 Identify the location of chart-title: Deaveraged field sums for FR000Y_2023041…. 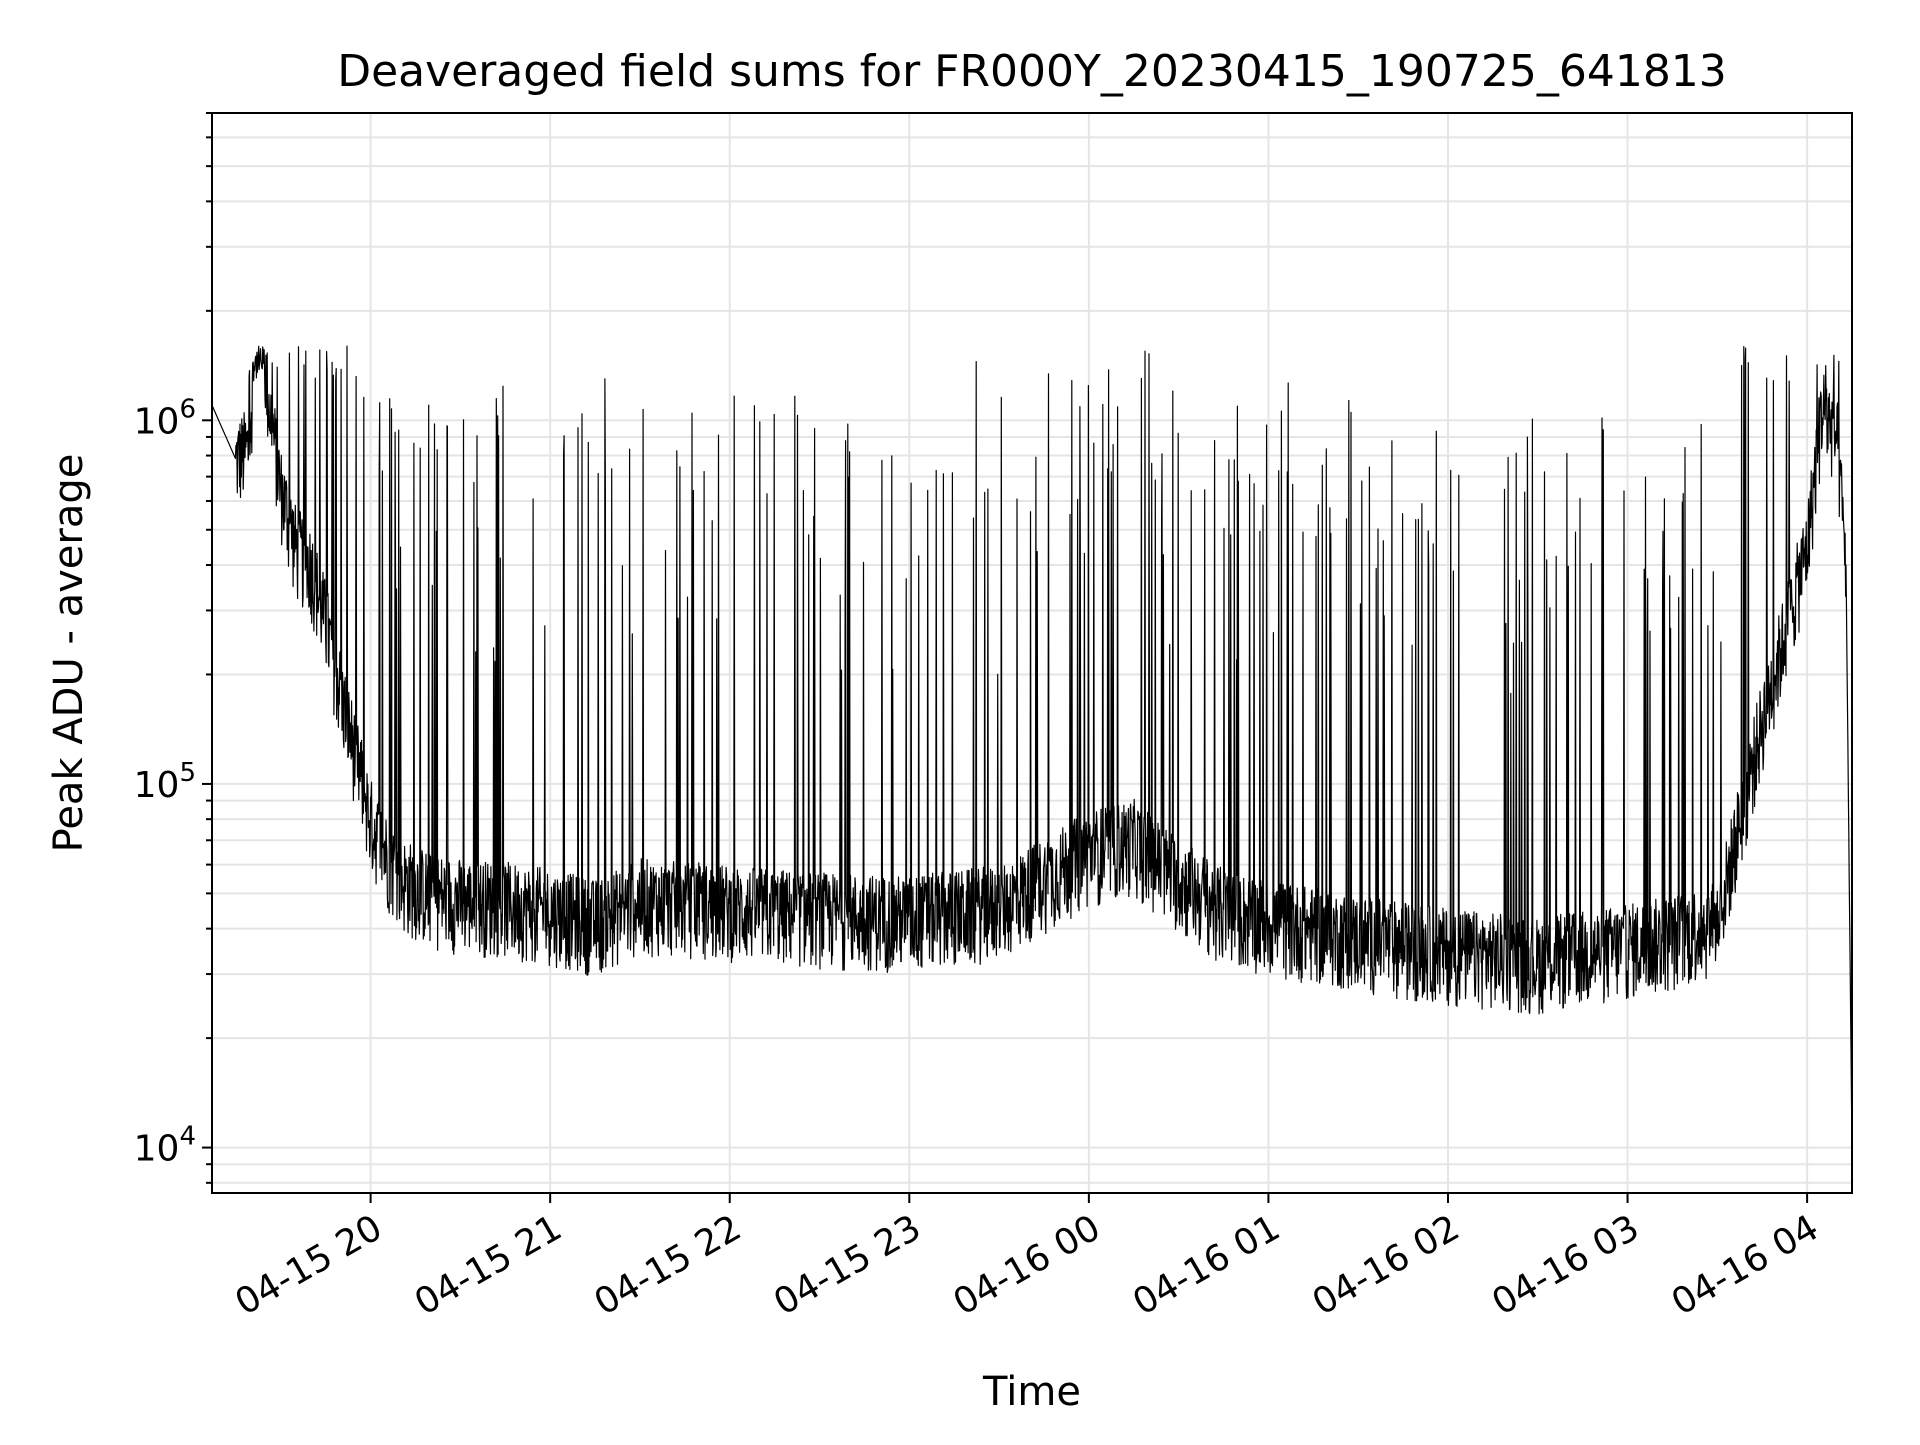
(1032, 71).